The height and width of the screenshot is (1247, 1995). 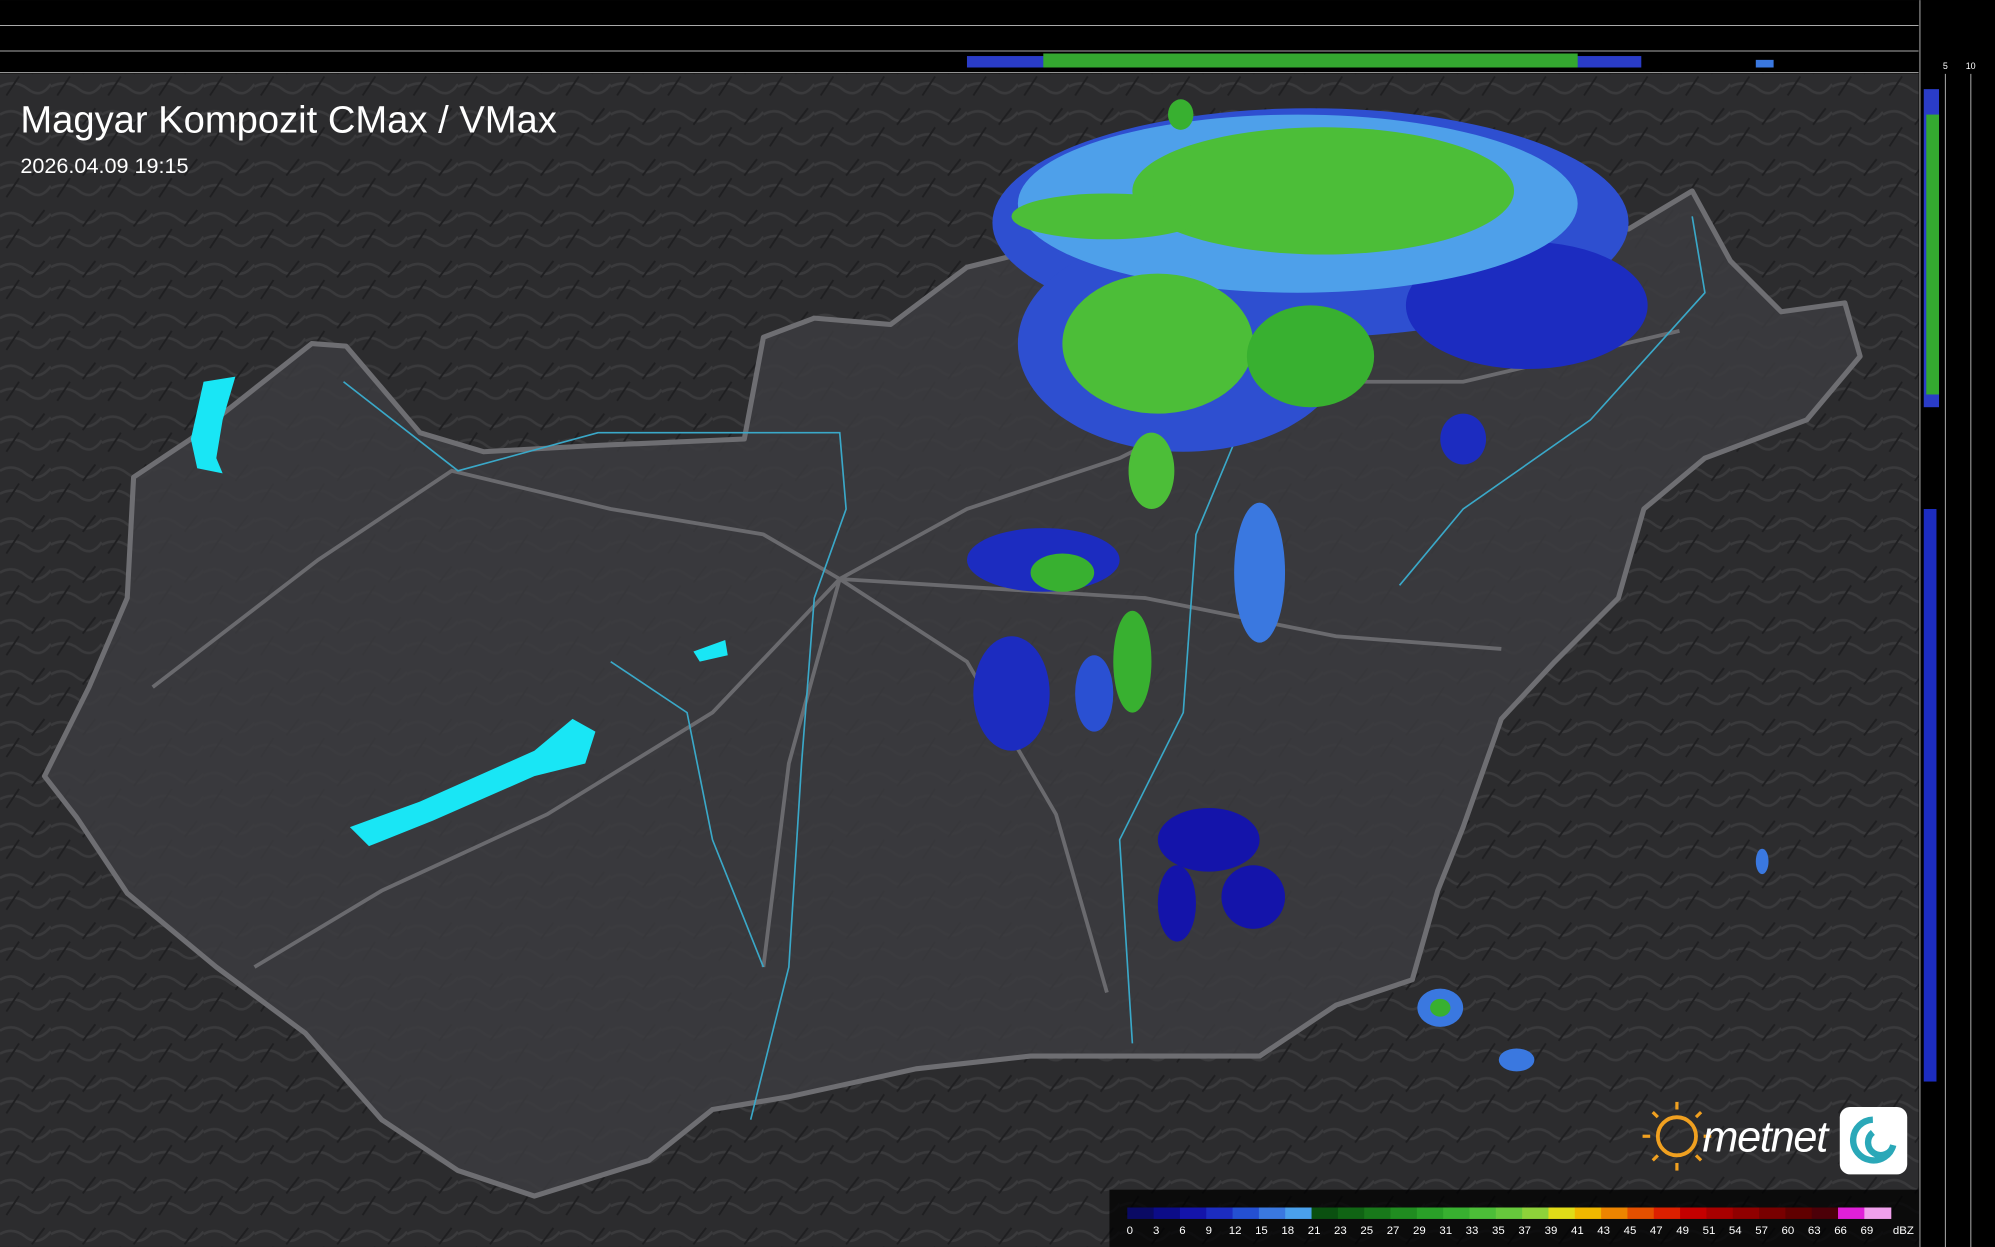 I want to click on legend-label: 57, so click(x=1761, y=1231).